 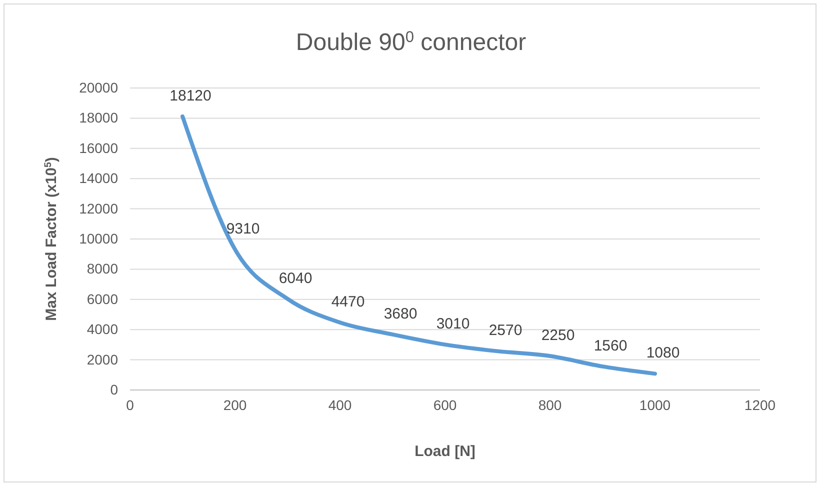 What do you see at coordinates (98, 148) in the screenshot?
I see `y-tick-label: 16000` at bounding box center [98, 148].